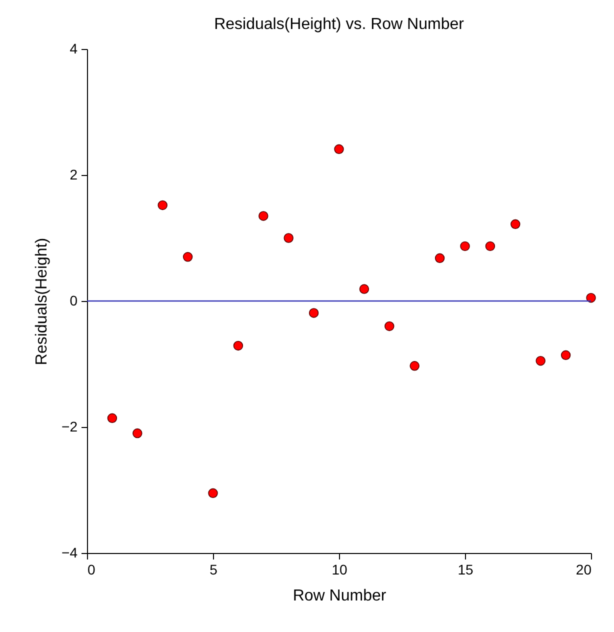 The width and height of the screenshot is (614, 632). What do you see at coordinates (74, 48) in the screenshot?
I see `y-tick-label: 4` at bounding box center [74, 48].